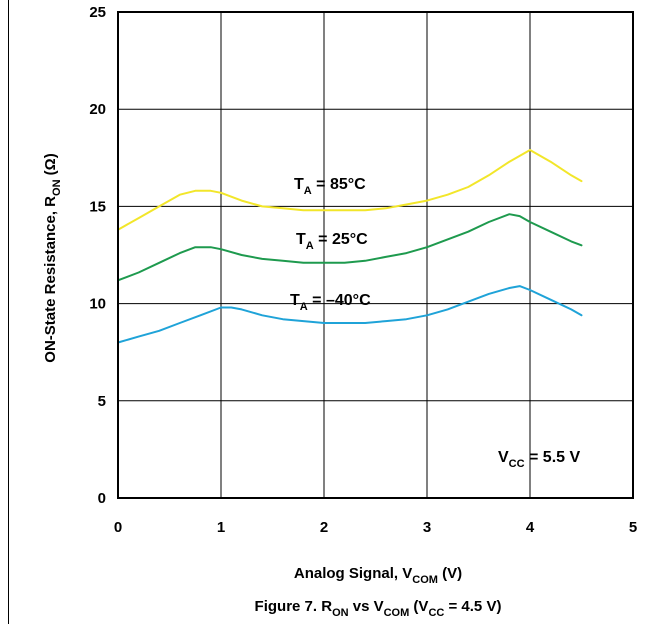 This screenshot has width=669, height=624. Describe the element at coordinates (97, 12) in the screenshot. I see `y-tick-label-25: 25` at that location.